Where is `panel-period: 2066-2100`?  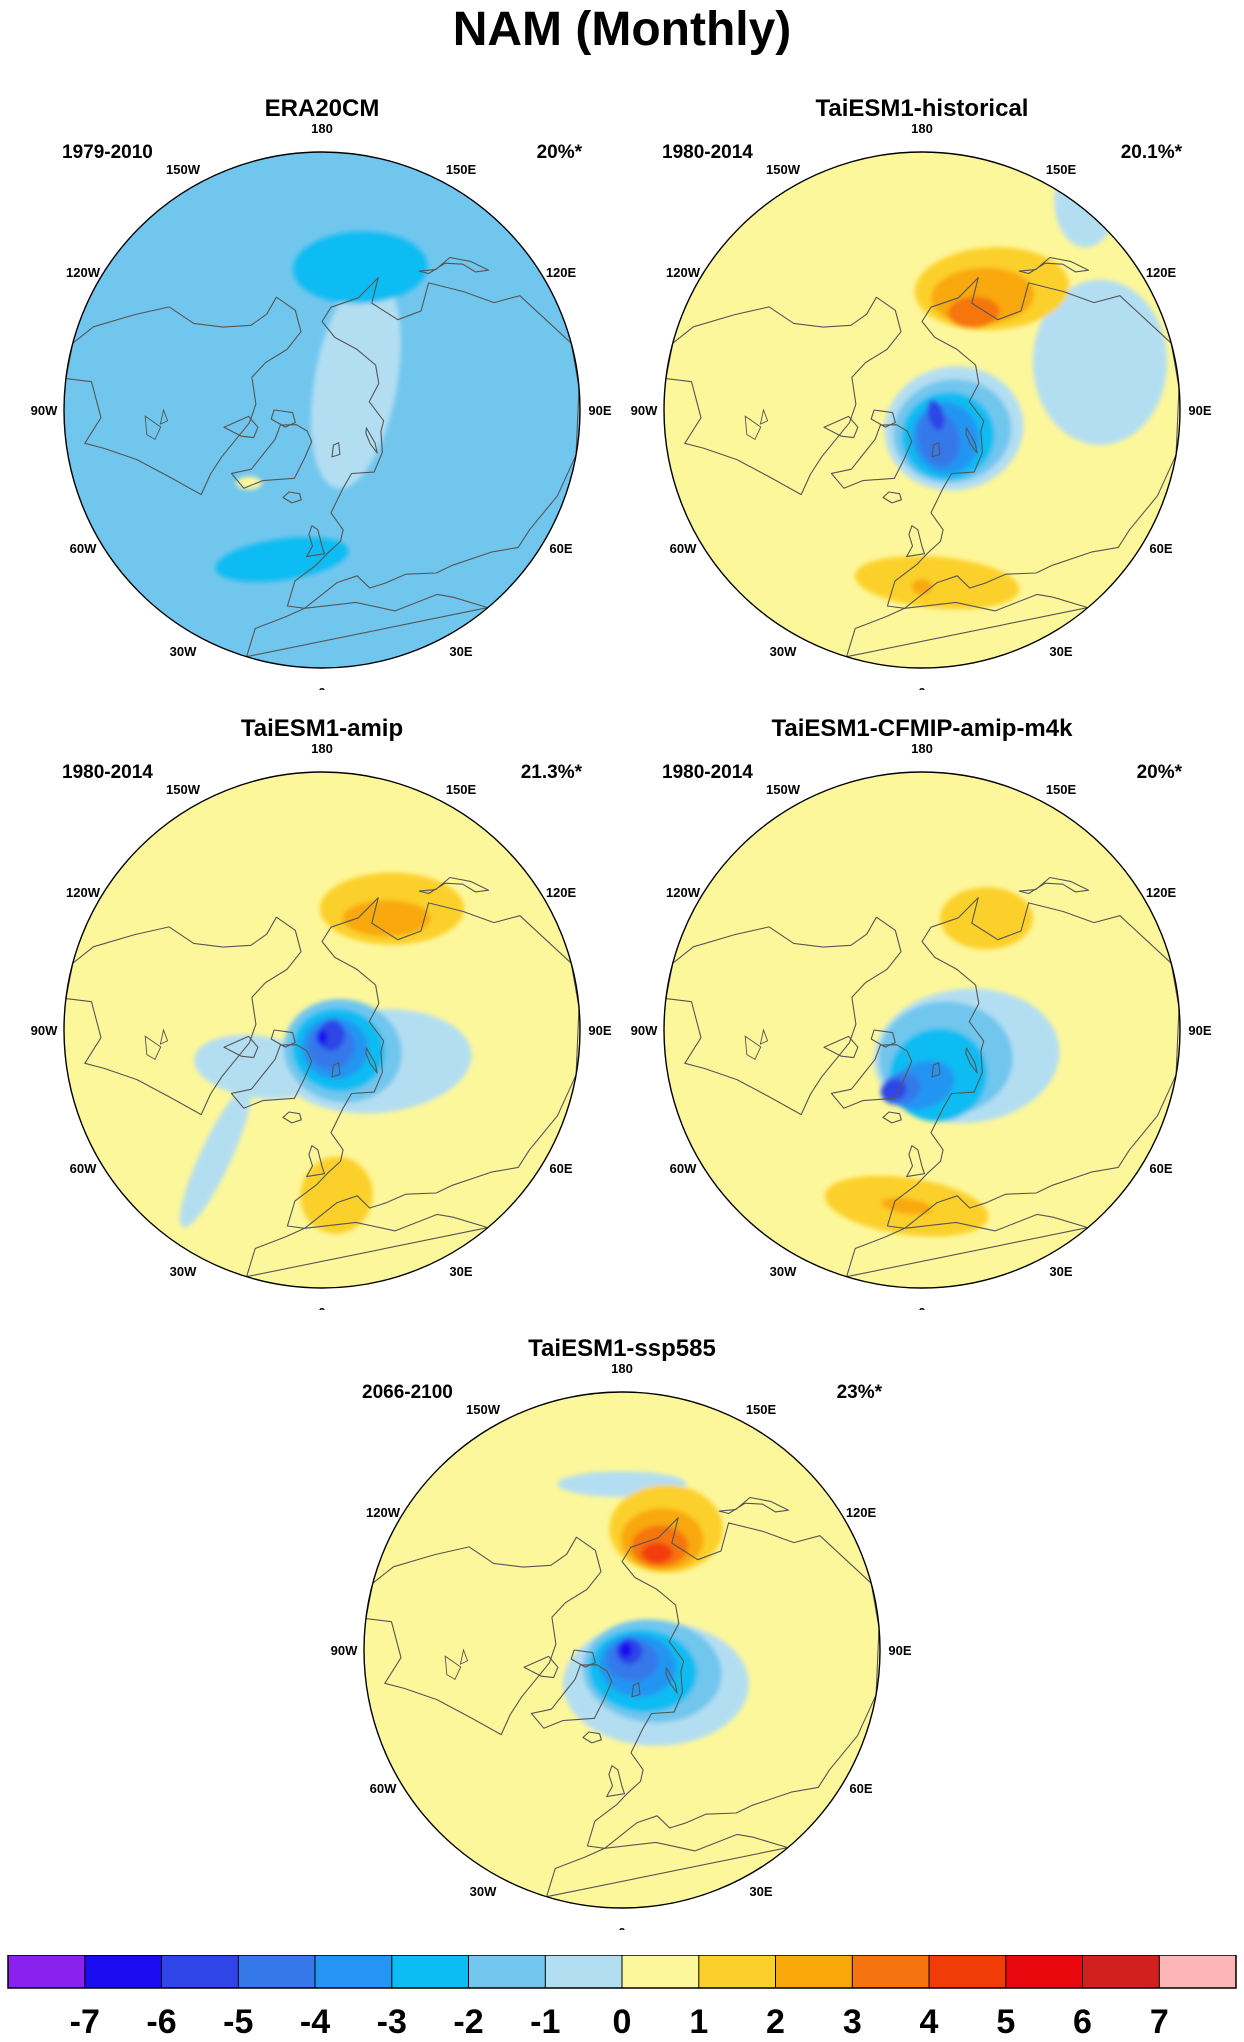
panel-period: 2066-2100 is located at coordinates (407, 1392).